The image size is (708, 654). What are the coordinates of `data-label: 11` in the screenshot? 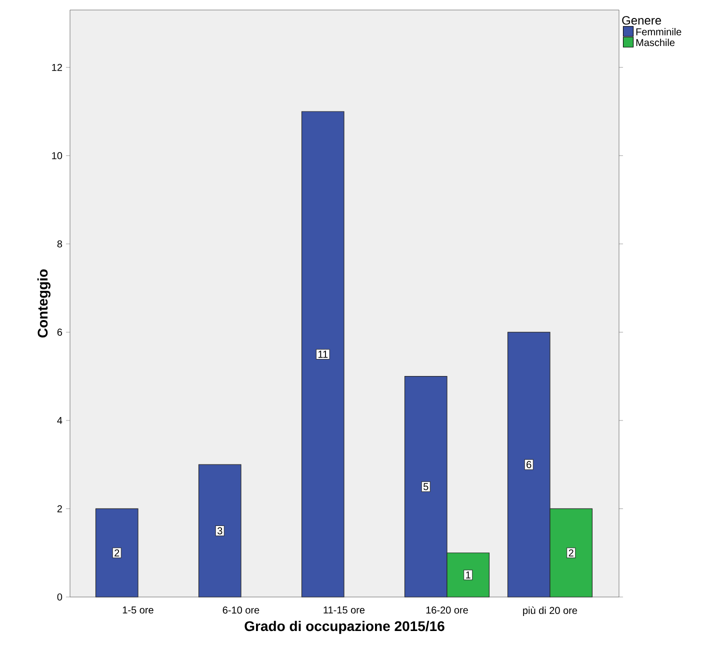 It's located at (323, 354).